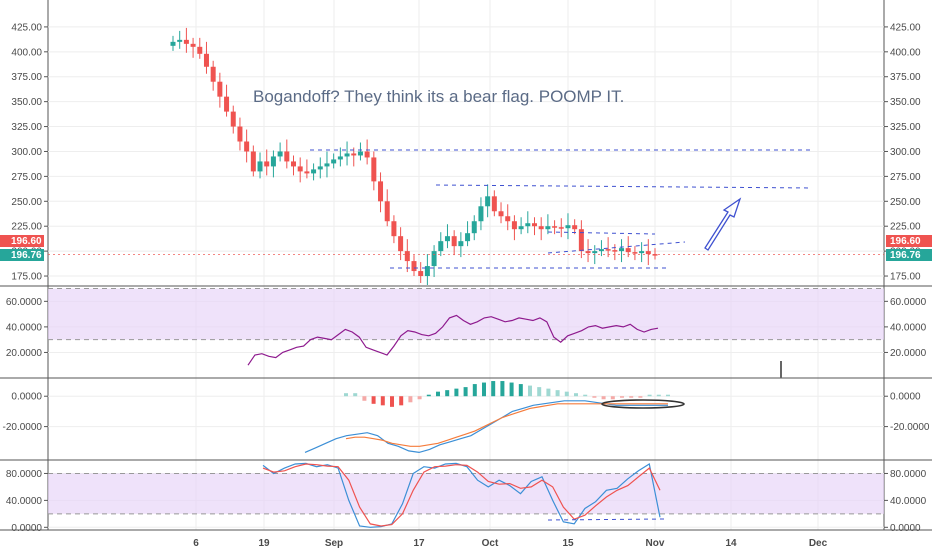  Describe the element at coordinates (196, 543) in the screenshot. I see `x-tick-label: 6` at that location.